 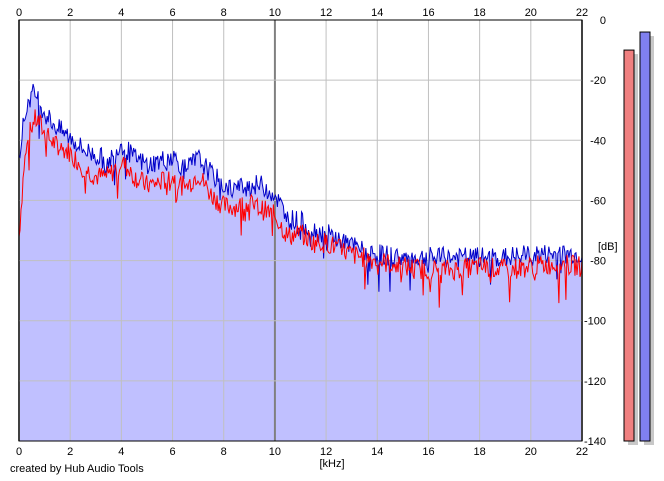 What do you see at coordinates (275, 13) in the screenshot?
I see `x-tick-label-top: 10` at bounding box center [275, 13].